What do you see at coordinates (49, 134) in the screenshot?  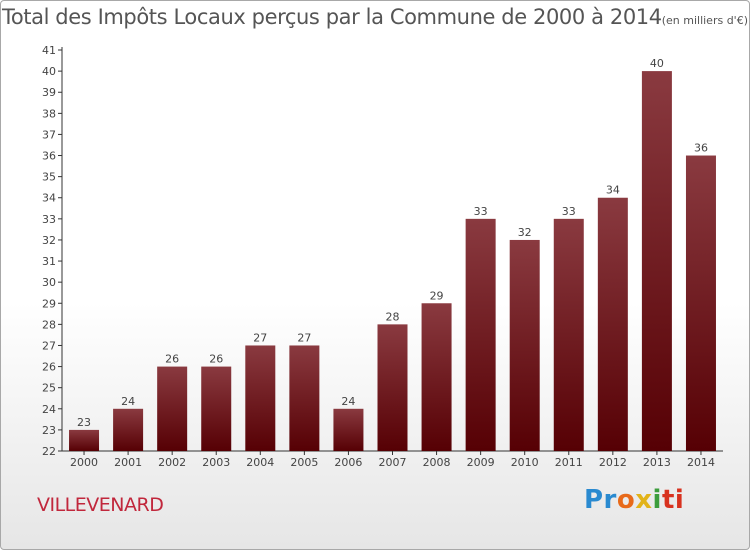 I see `y-tick-label: 37` at bounding box center [49, 134].